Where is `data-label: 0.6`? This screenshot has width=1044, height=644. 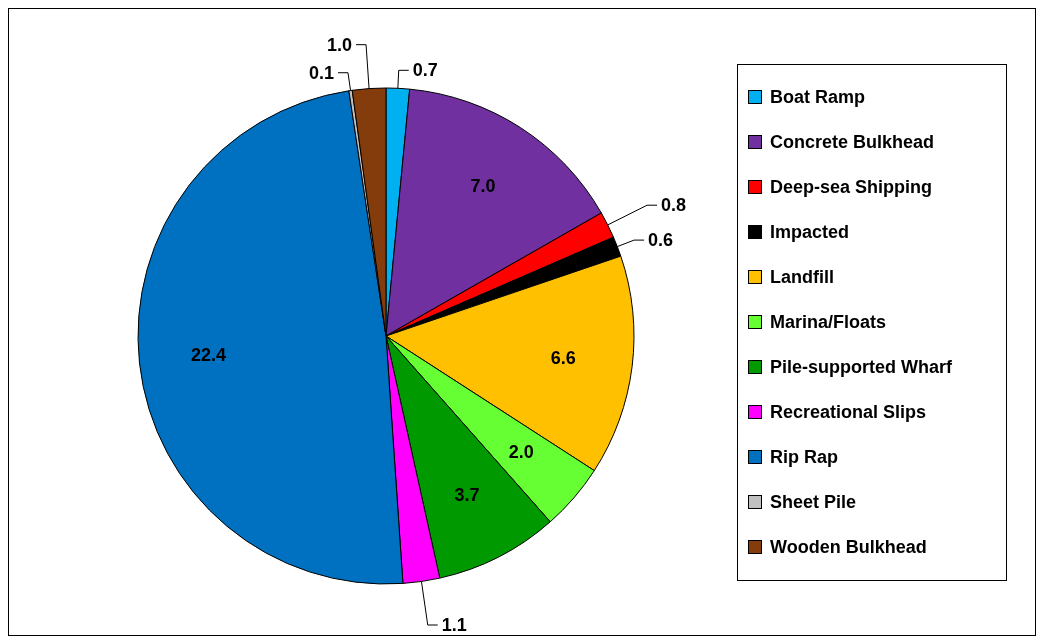
data-label: 0.6 is located at coordinates (661, 240).